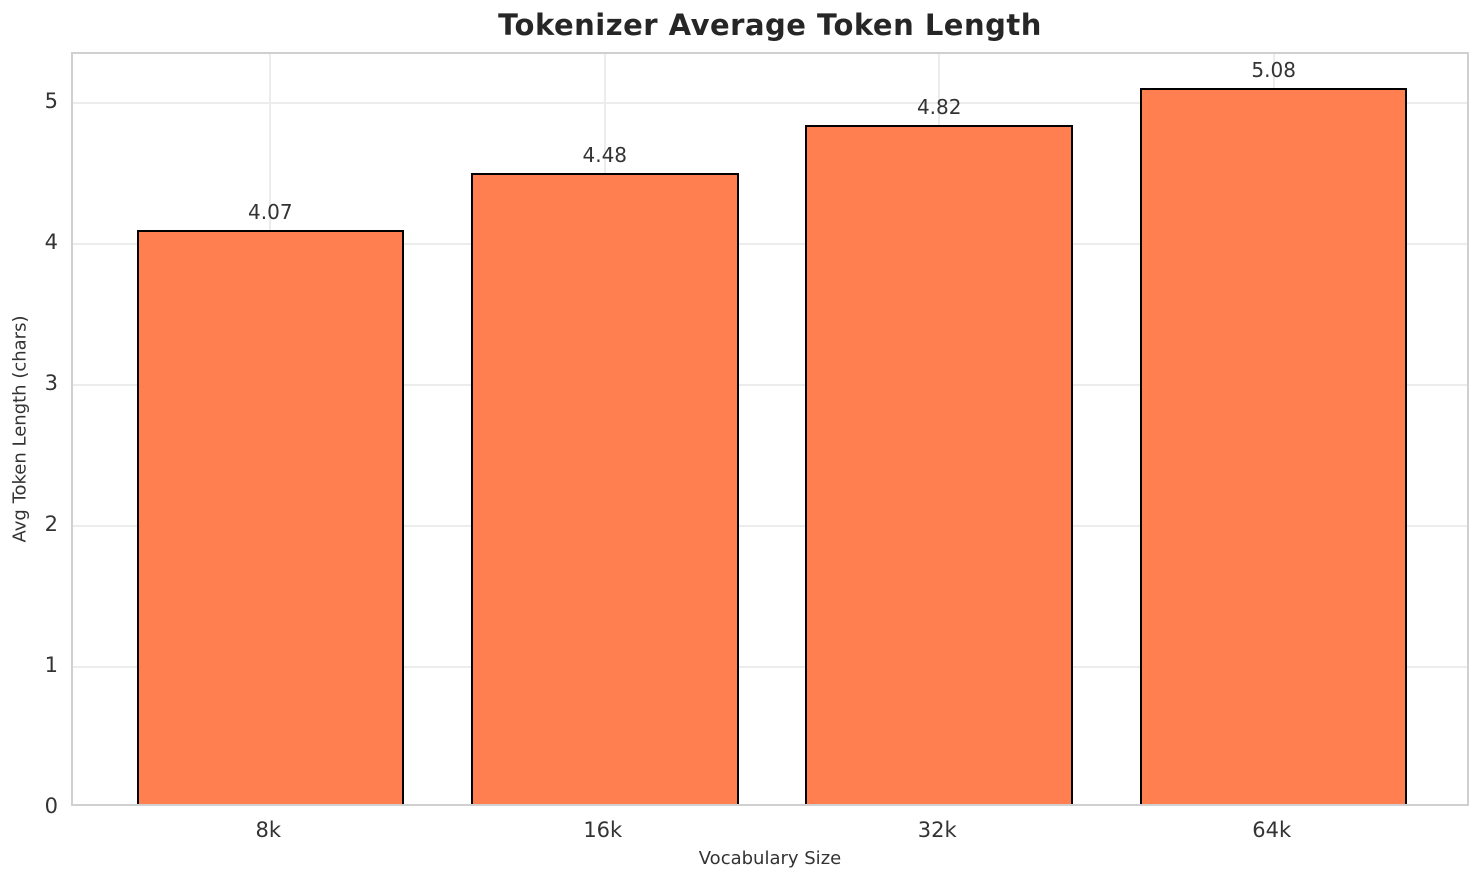 Image resolution: width=1483 pixels, height=885 pixels. What do you see at coordinates (51, 101) in the screenshot?
I see `y-tick-label: 5` at bounding box center [51, 101].